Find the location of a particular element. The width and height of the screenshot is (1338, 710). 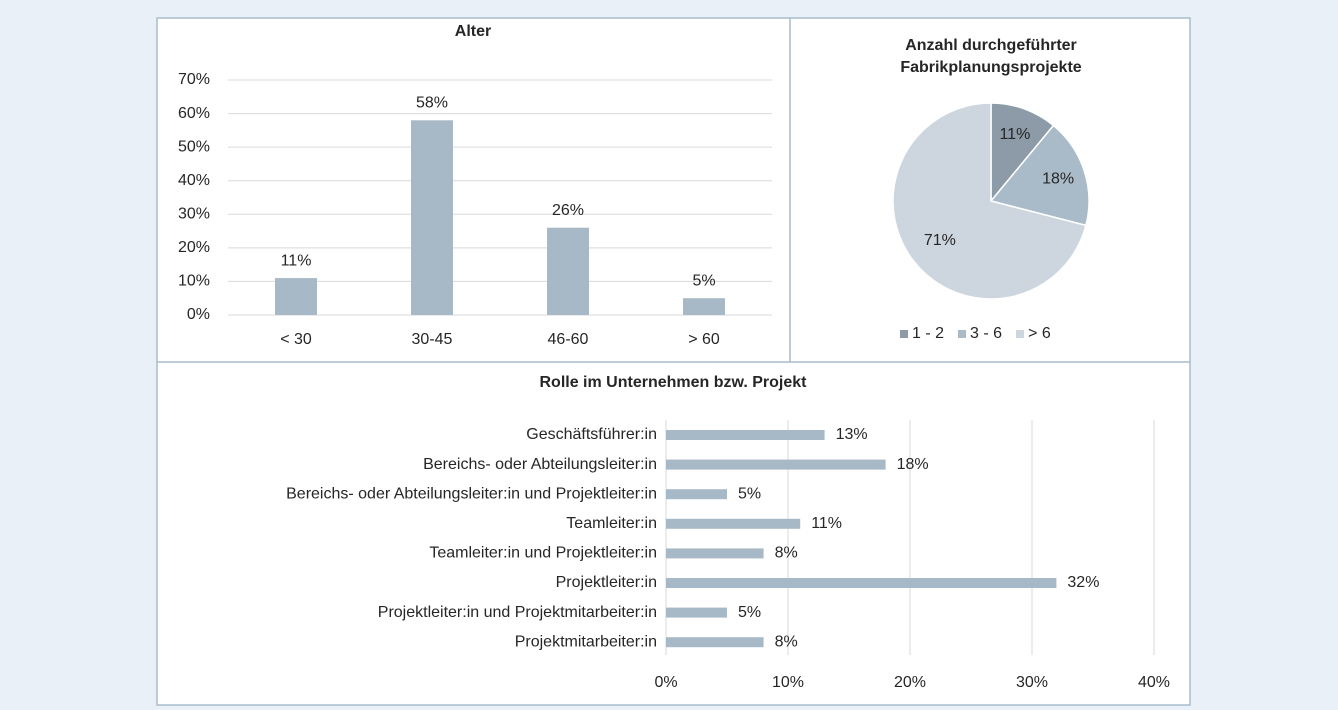

data-label: 32% is located at coordinates (1083, 582).